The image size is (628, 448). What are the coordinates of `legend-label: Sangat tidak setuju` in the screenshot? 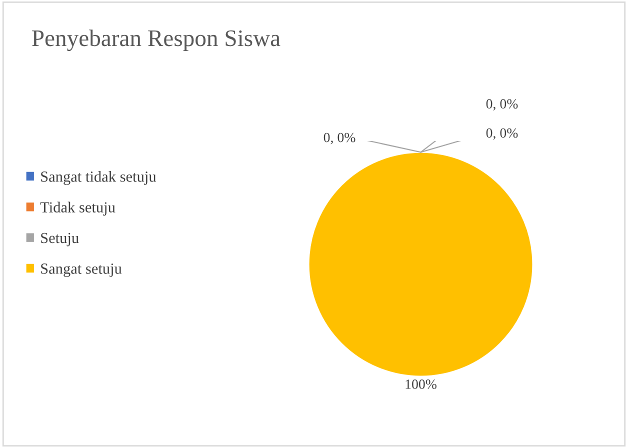 It's located at (98, 178).